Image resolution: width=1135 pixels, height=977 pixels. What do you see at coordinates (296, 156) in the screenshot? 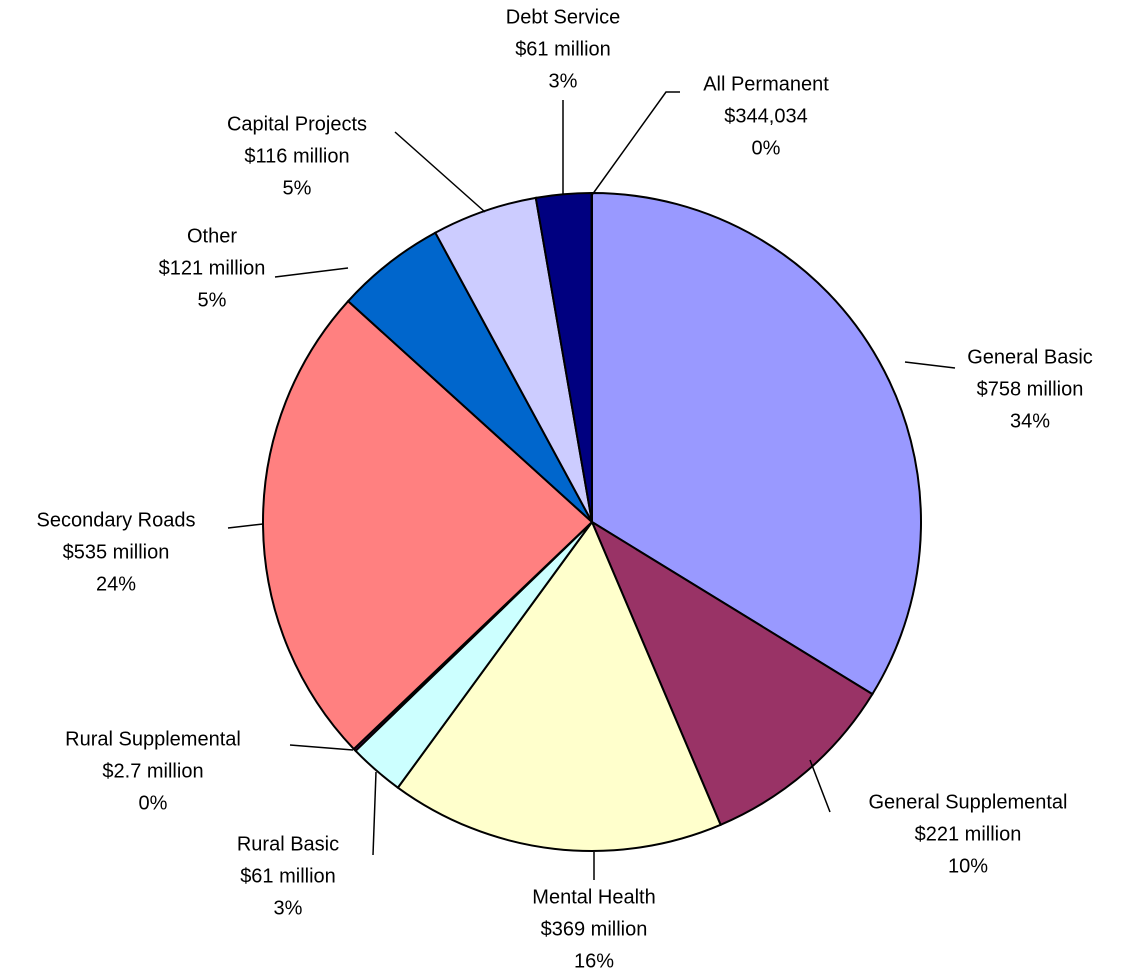
I see `value-label: $116 million` at bounding box center [296, 156].